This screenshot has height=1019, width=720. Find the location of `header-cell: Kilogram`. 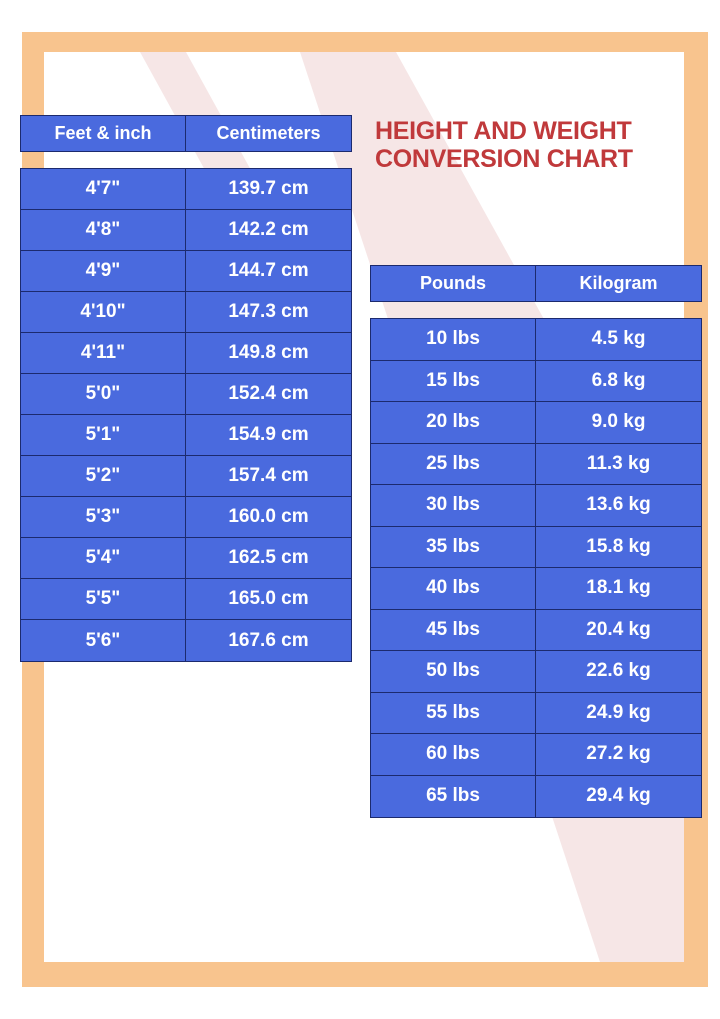

header-cell: Kilogram is located at coordinates (618, 283).